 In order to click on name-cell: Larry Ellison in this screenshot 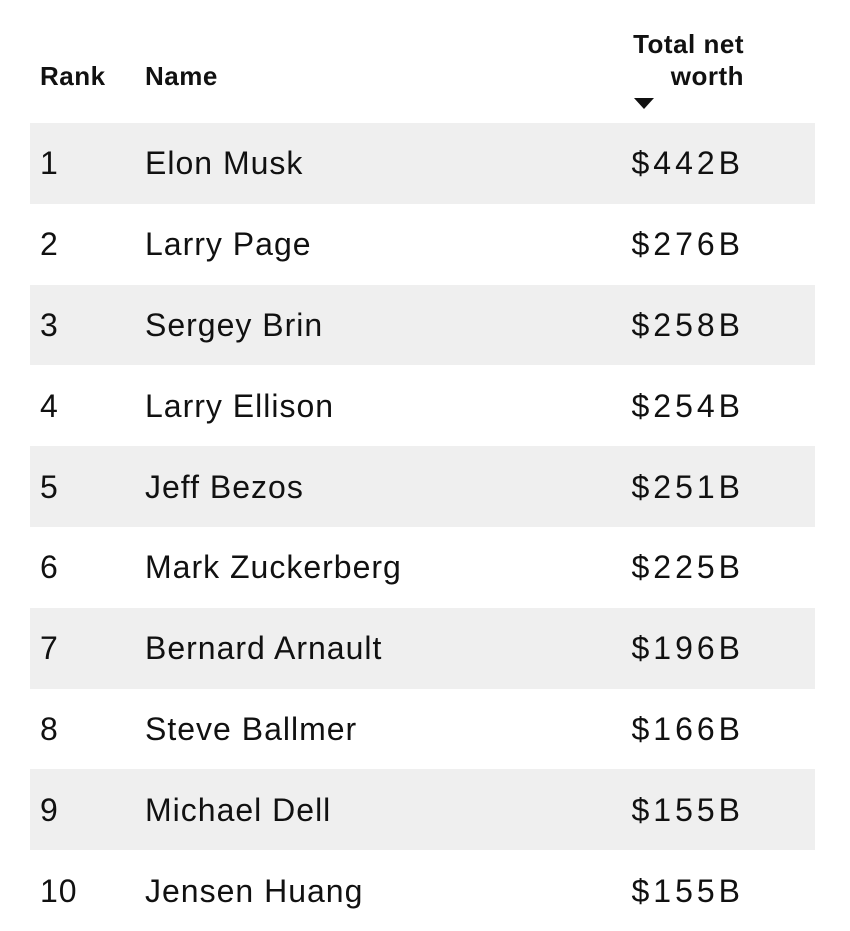, I will do `click(240, 405)`.